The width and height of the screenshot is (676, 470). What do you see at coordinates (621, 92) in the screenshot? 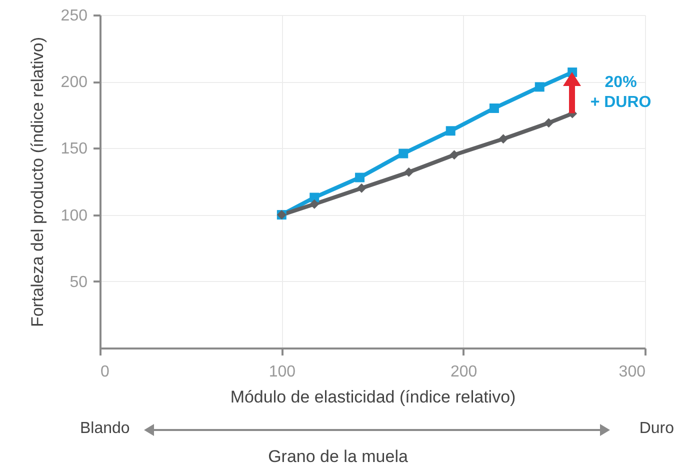
I see `annotation: 20% + DURO` at bounding box center [621, 92].